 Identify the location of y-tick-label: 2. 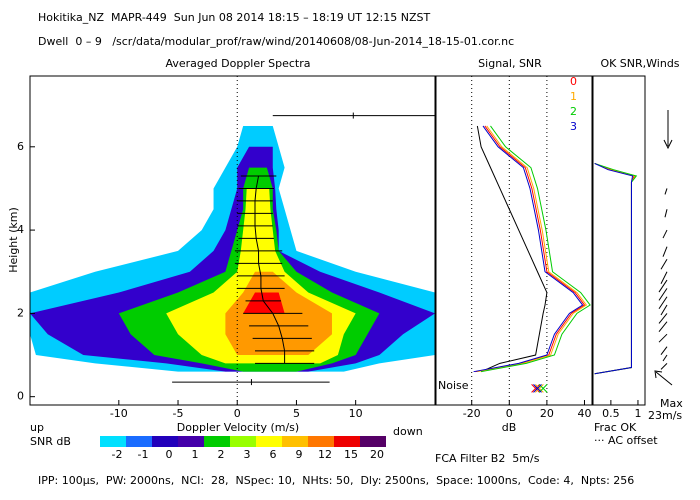
(20, 312).